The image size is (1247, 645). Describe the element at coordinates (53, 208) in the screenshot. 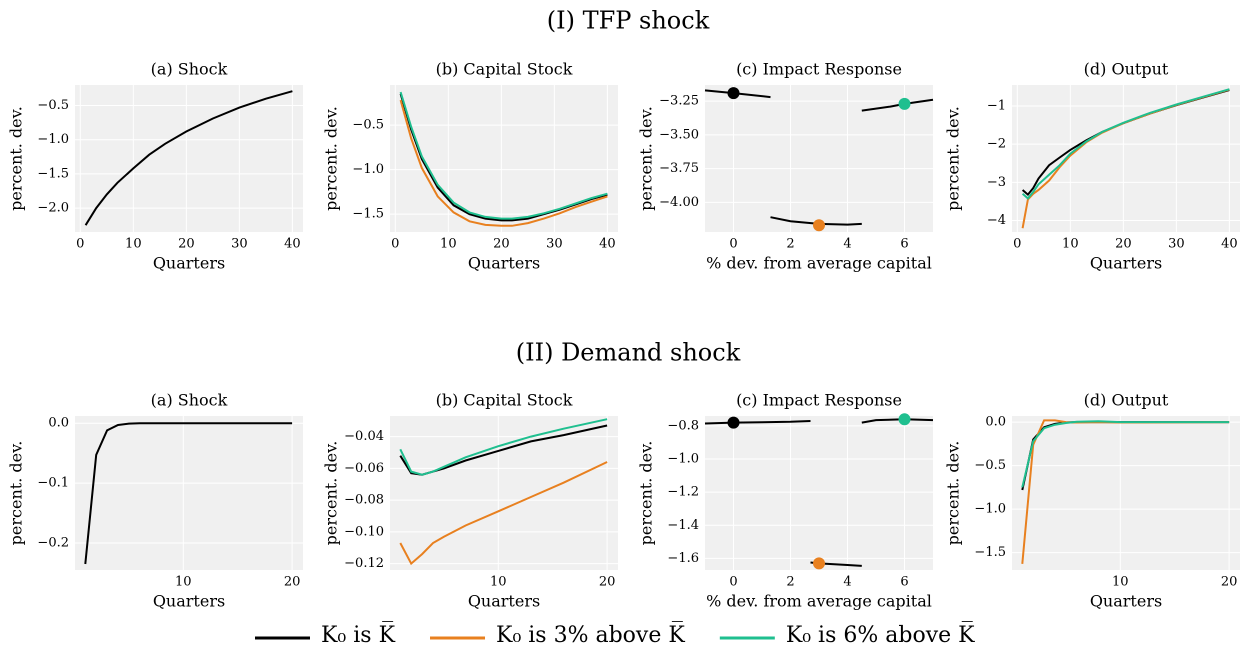

I see `y-tick-label: −2.0` at that location.